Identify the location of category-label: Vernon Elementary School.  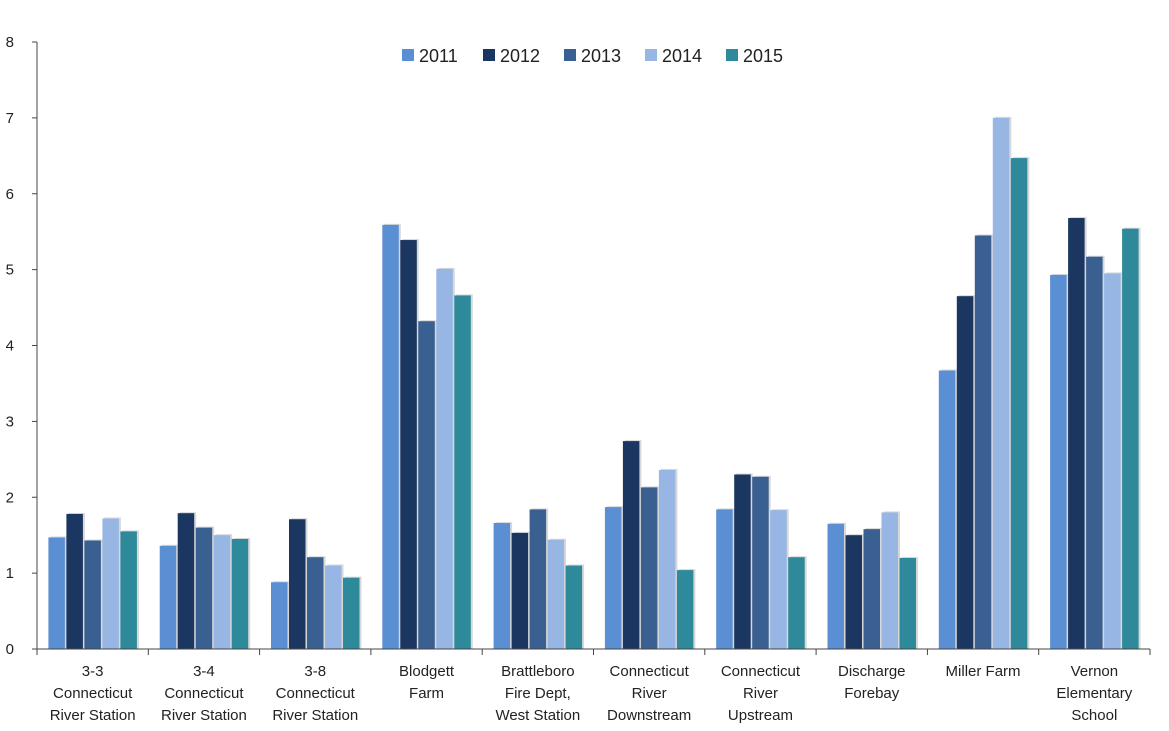
(1094, 693).